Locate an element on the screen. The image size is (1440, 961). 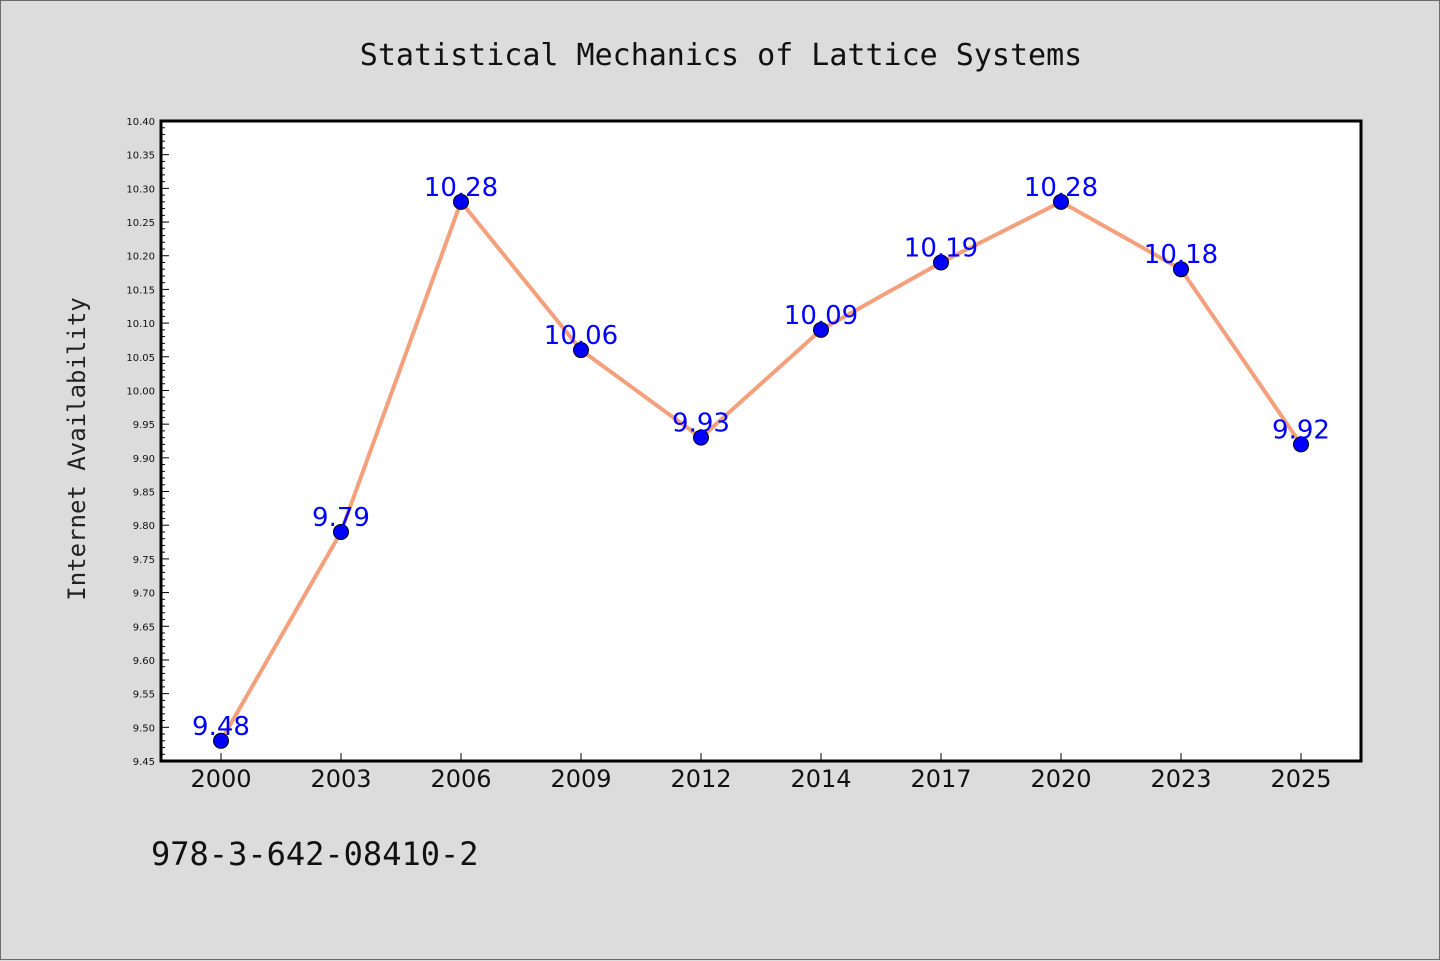
y-tick-label: 9.90 is located at coordinates (144, 459).